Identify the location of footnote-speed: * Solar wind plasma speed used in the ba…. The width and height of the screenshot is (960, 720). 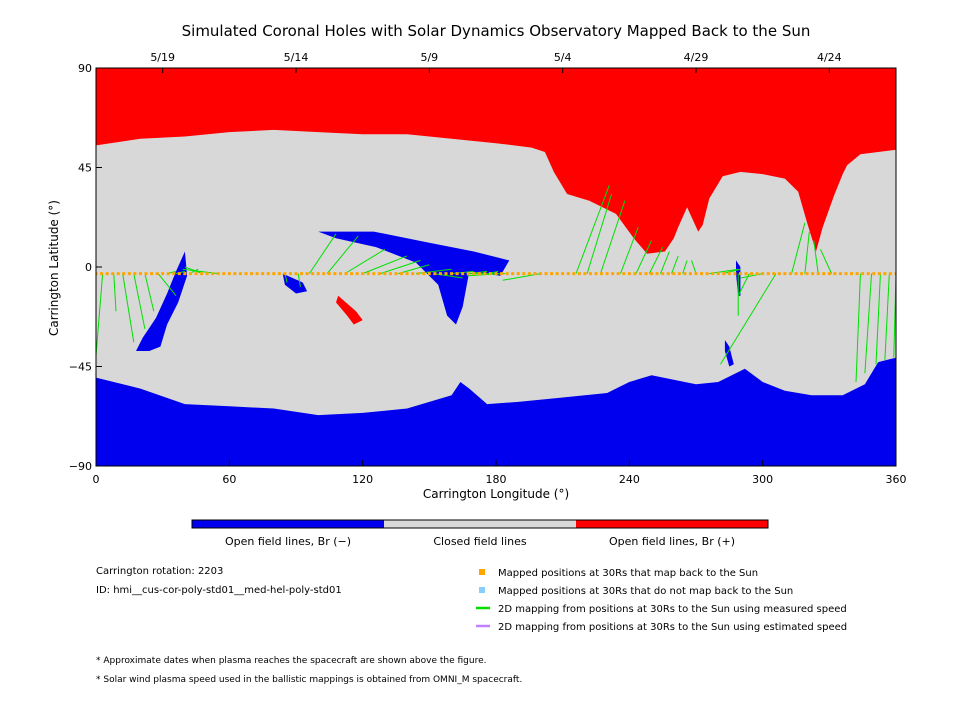
(309, 680).